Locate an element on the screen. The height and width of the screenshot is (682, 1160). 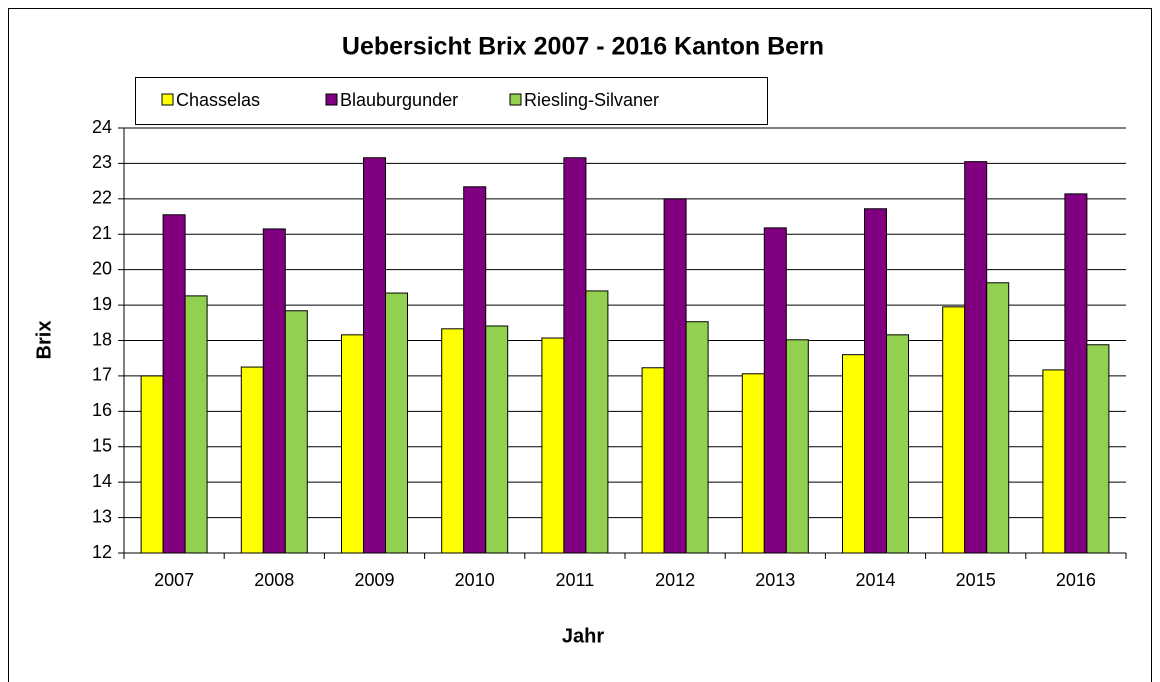
y-tick-label: 14 is located at coordinates (102, 481).